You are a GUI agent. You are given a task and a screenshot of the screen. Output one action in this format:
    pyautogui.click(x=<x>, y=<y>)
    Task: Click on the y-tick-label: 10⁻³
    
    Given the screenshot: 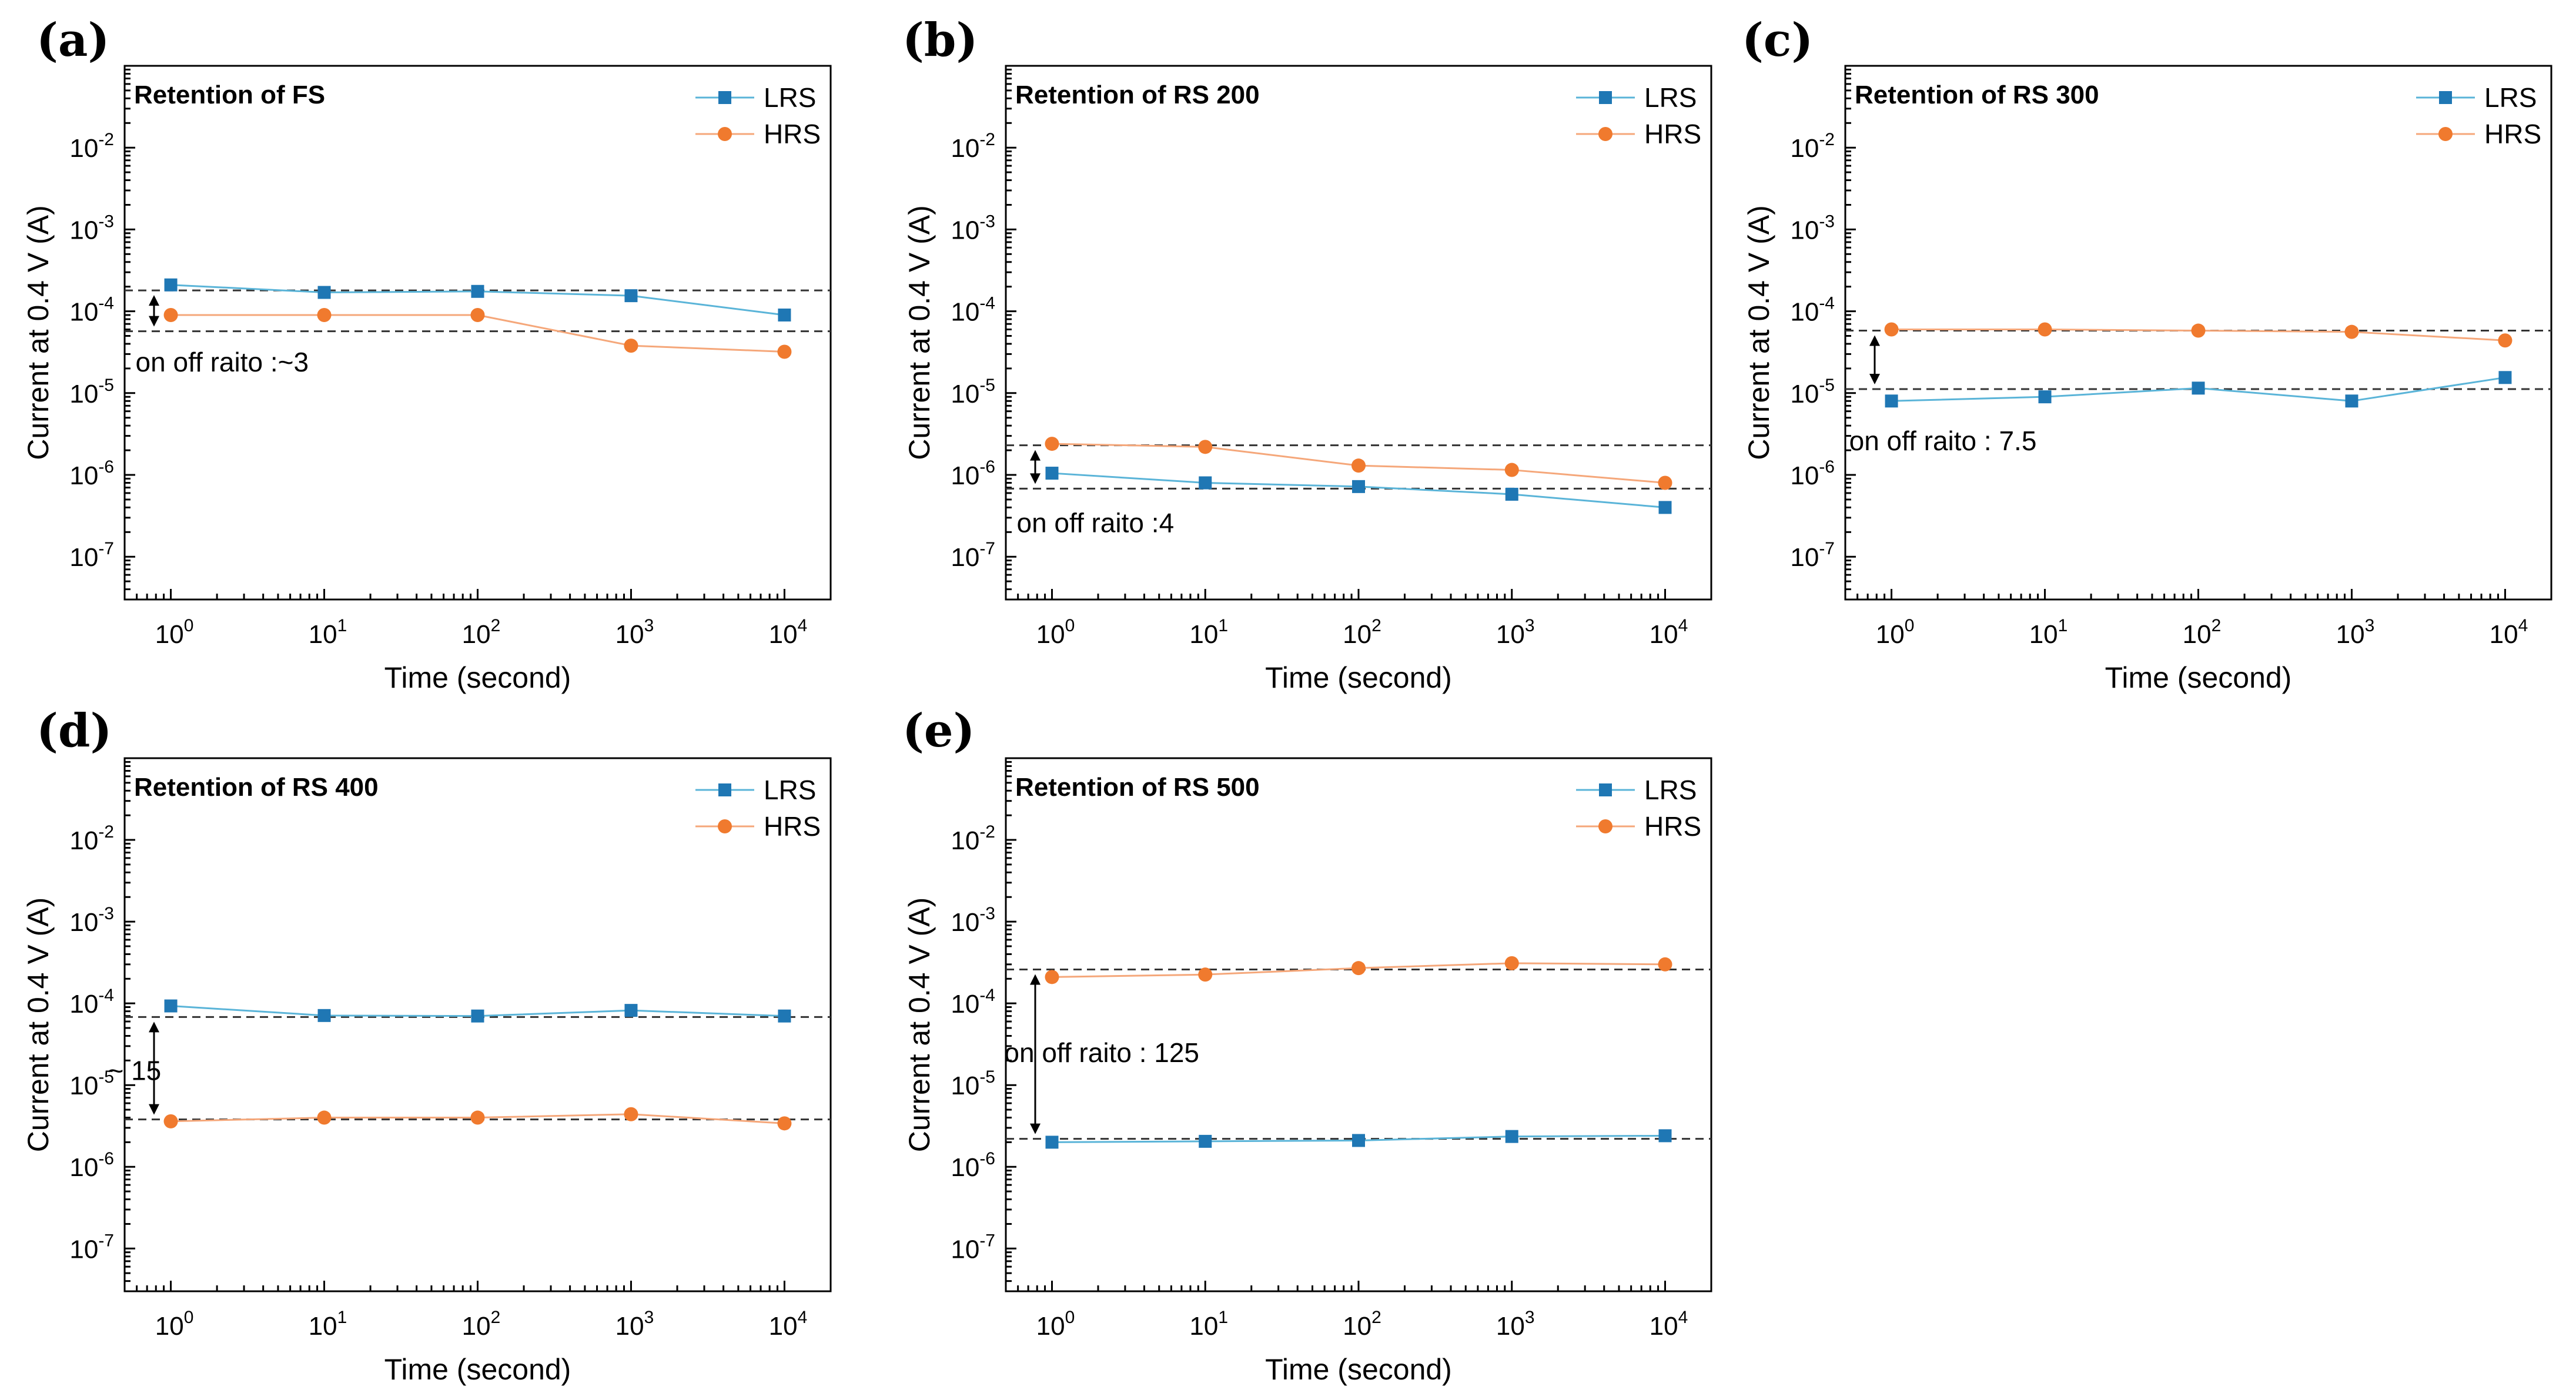 What is the action you would take?
    pyautogui.click(x=973, y=229)
    